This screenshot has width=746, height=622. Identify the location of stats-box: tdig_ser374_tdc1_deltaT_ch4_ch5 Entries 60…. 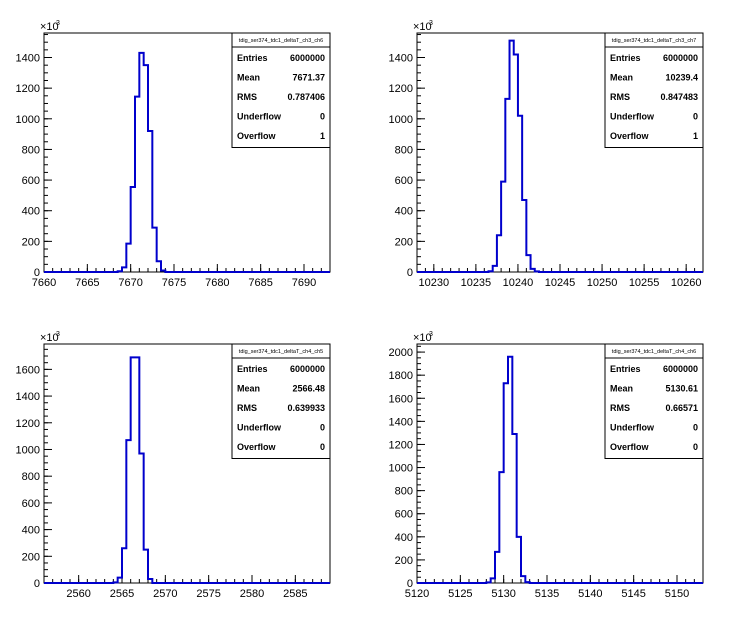
(281, 401).